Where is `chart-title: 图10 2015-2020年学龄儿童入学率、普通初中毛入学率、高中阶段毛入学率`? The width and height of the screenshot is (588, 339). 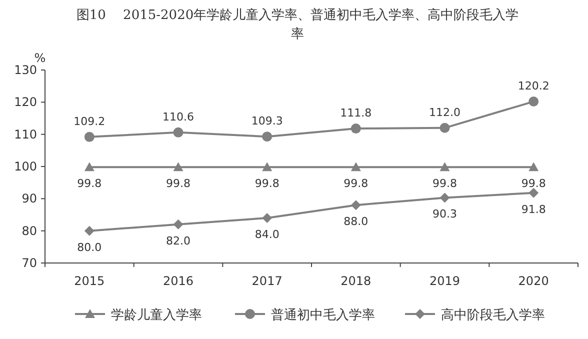 chart-title: 图10 2015-2020年学龄儿童入学率、普通初中毛入学率、高中阶段毛入学率 is located at coordinates (297, 25).